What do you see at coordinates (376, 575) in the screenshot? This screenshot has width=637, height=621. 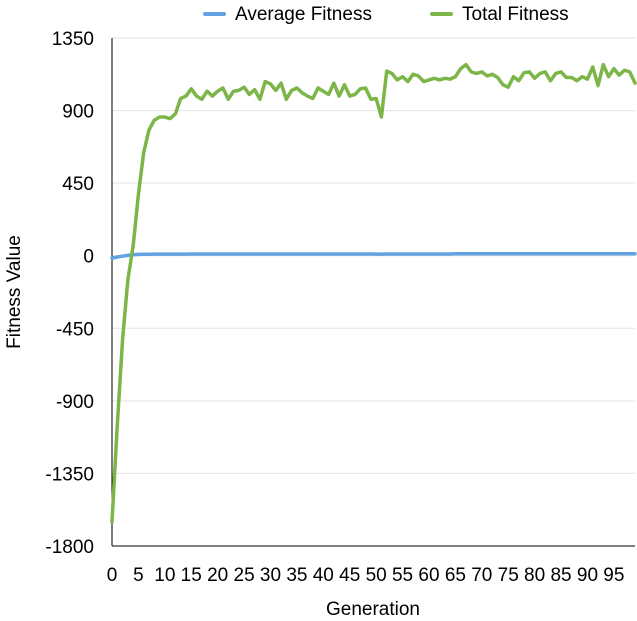 I see `x-tick-label: 50` at bounding box center [376, 575].